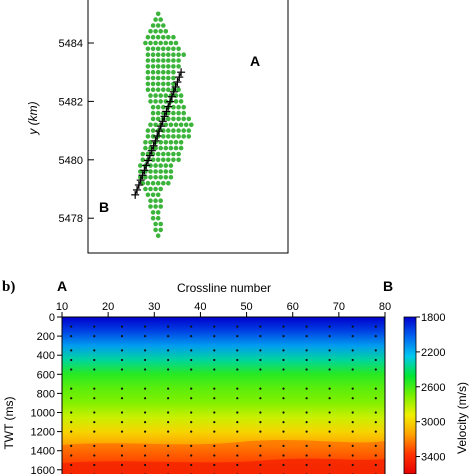 This screenshot has height=474, width=474. What do you see at coordinates (166, 124) in the screenshot?
I see `panel-a-geophones` at bounding box center [166, 124].